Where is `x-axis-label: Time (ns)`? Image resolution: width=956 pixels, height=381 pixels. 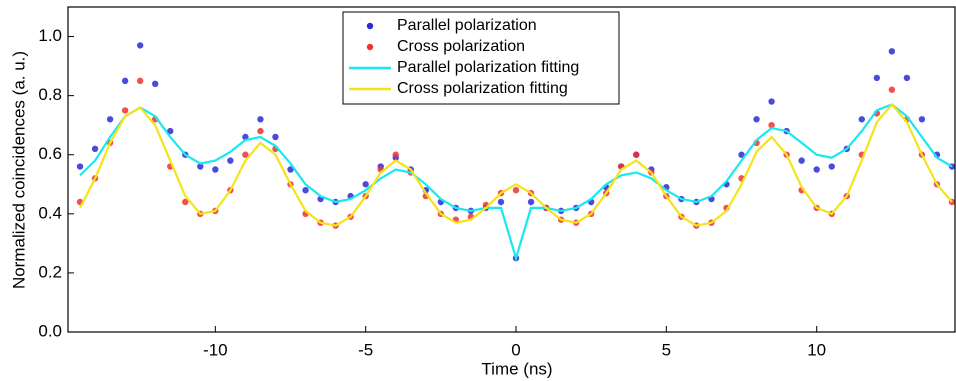
x-axis-label: Time (ns) is located at coordinates (516, 368).